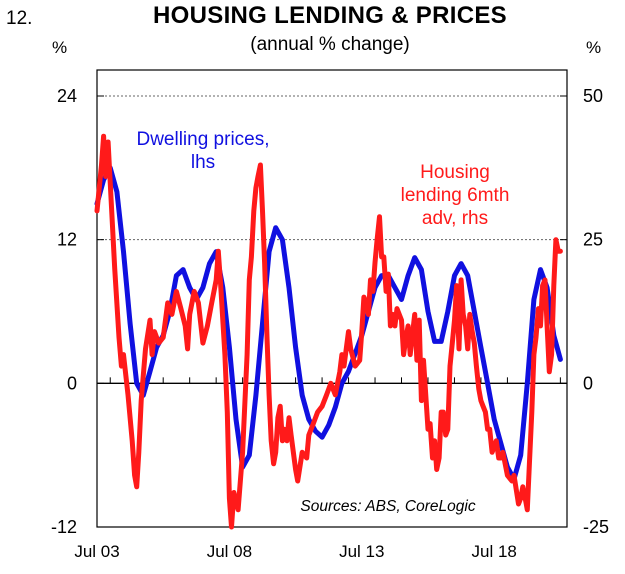 The width and height of the screenshot is (625, 574). Describe the element at coordinates (588, 383) in the screenshot. I see `right-tick-label: 0` at that location.